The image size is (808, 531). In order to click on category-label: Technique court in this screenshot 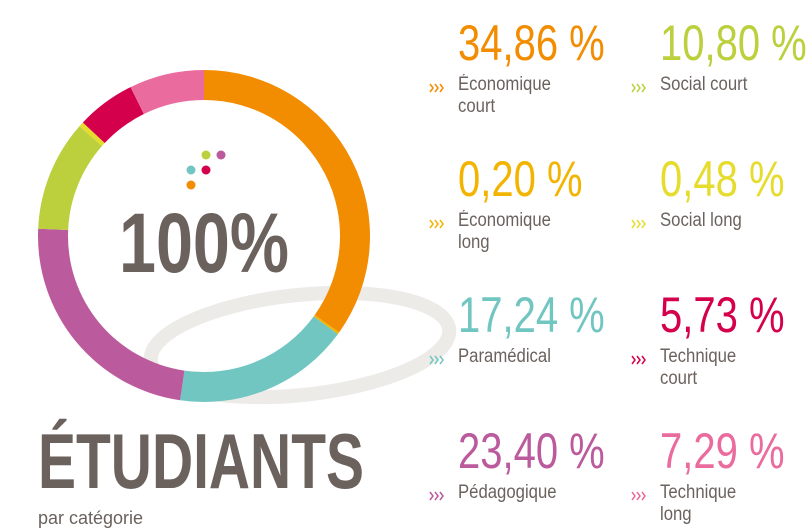, I will do `click(698, 367)`.